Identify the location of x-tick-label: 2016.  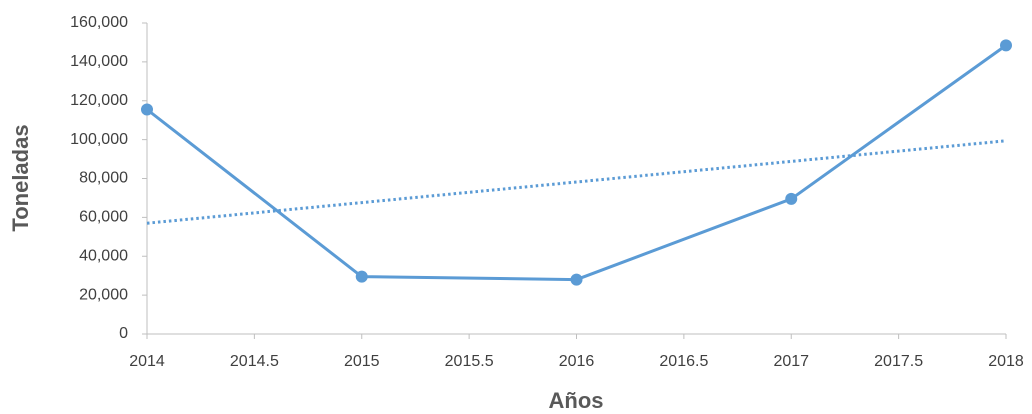
(577, 361).